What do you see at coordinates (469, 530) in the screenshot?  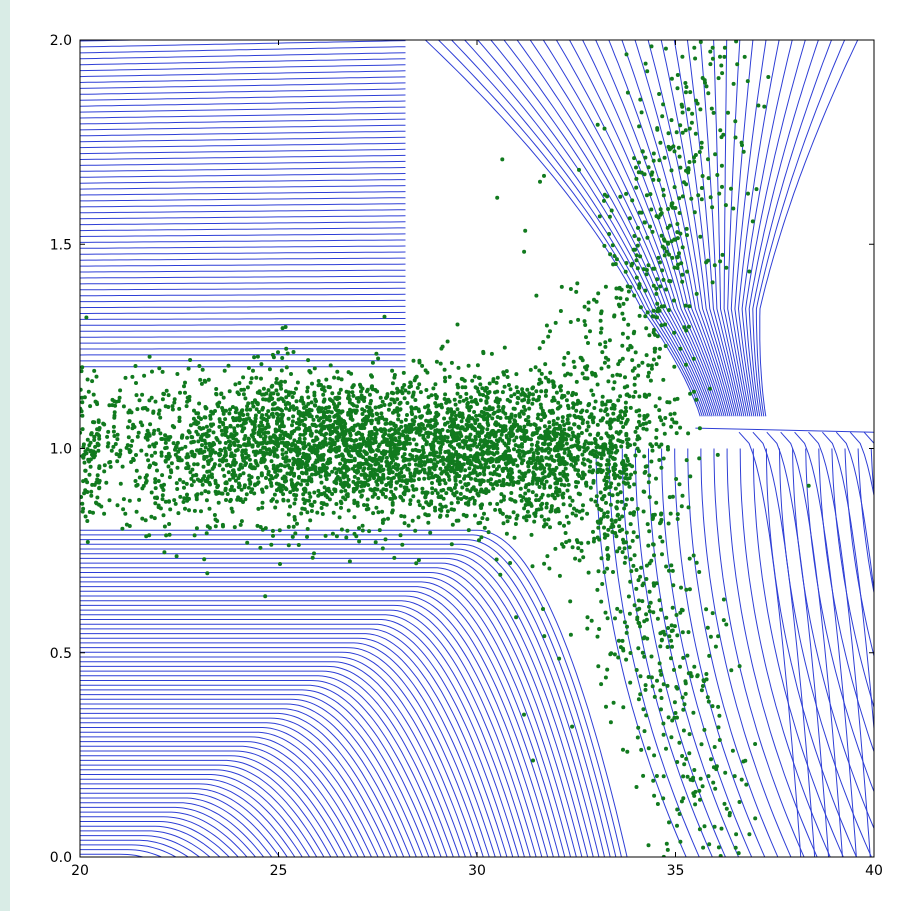 I see `scatter-point-1965` at bounding box center [469, 530].